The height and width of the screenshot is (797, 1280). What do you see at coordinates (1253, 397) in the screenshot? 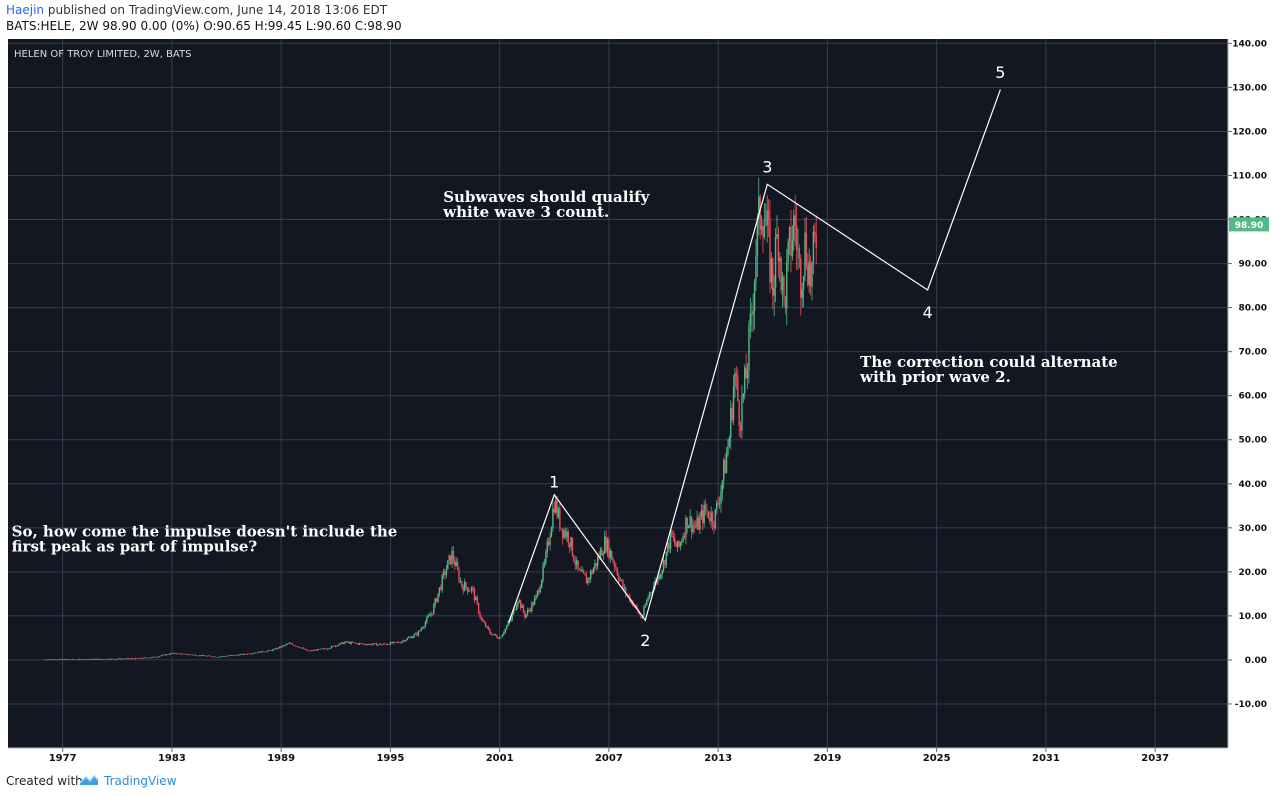
I see `price-tick-label: 60.00` at bounding box center [1253, 397].